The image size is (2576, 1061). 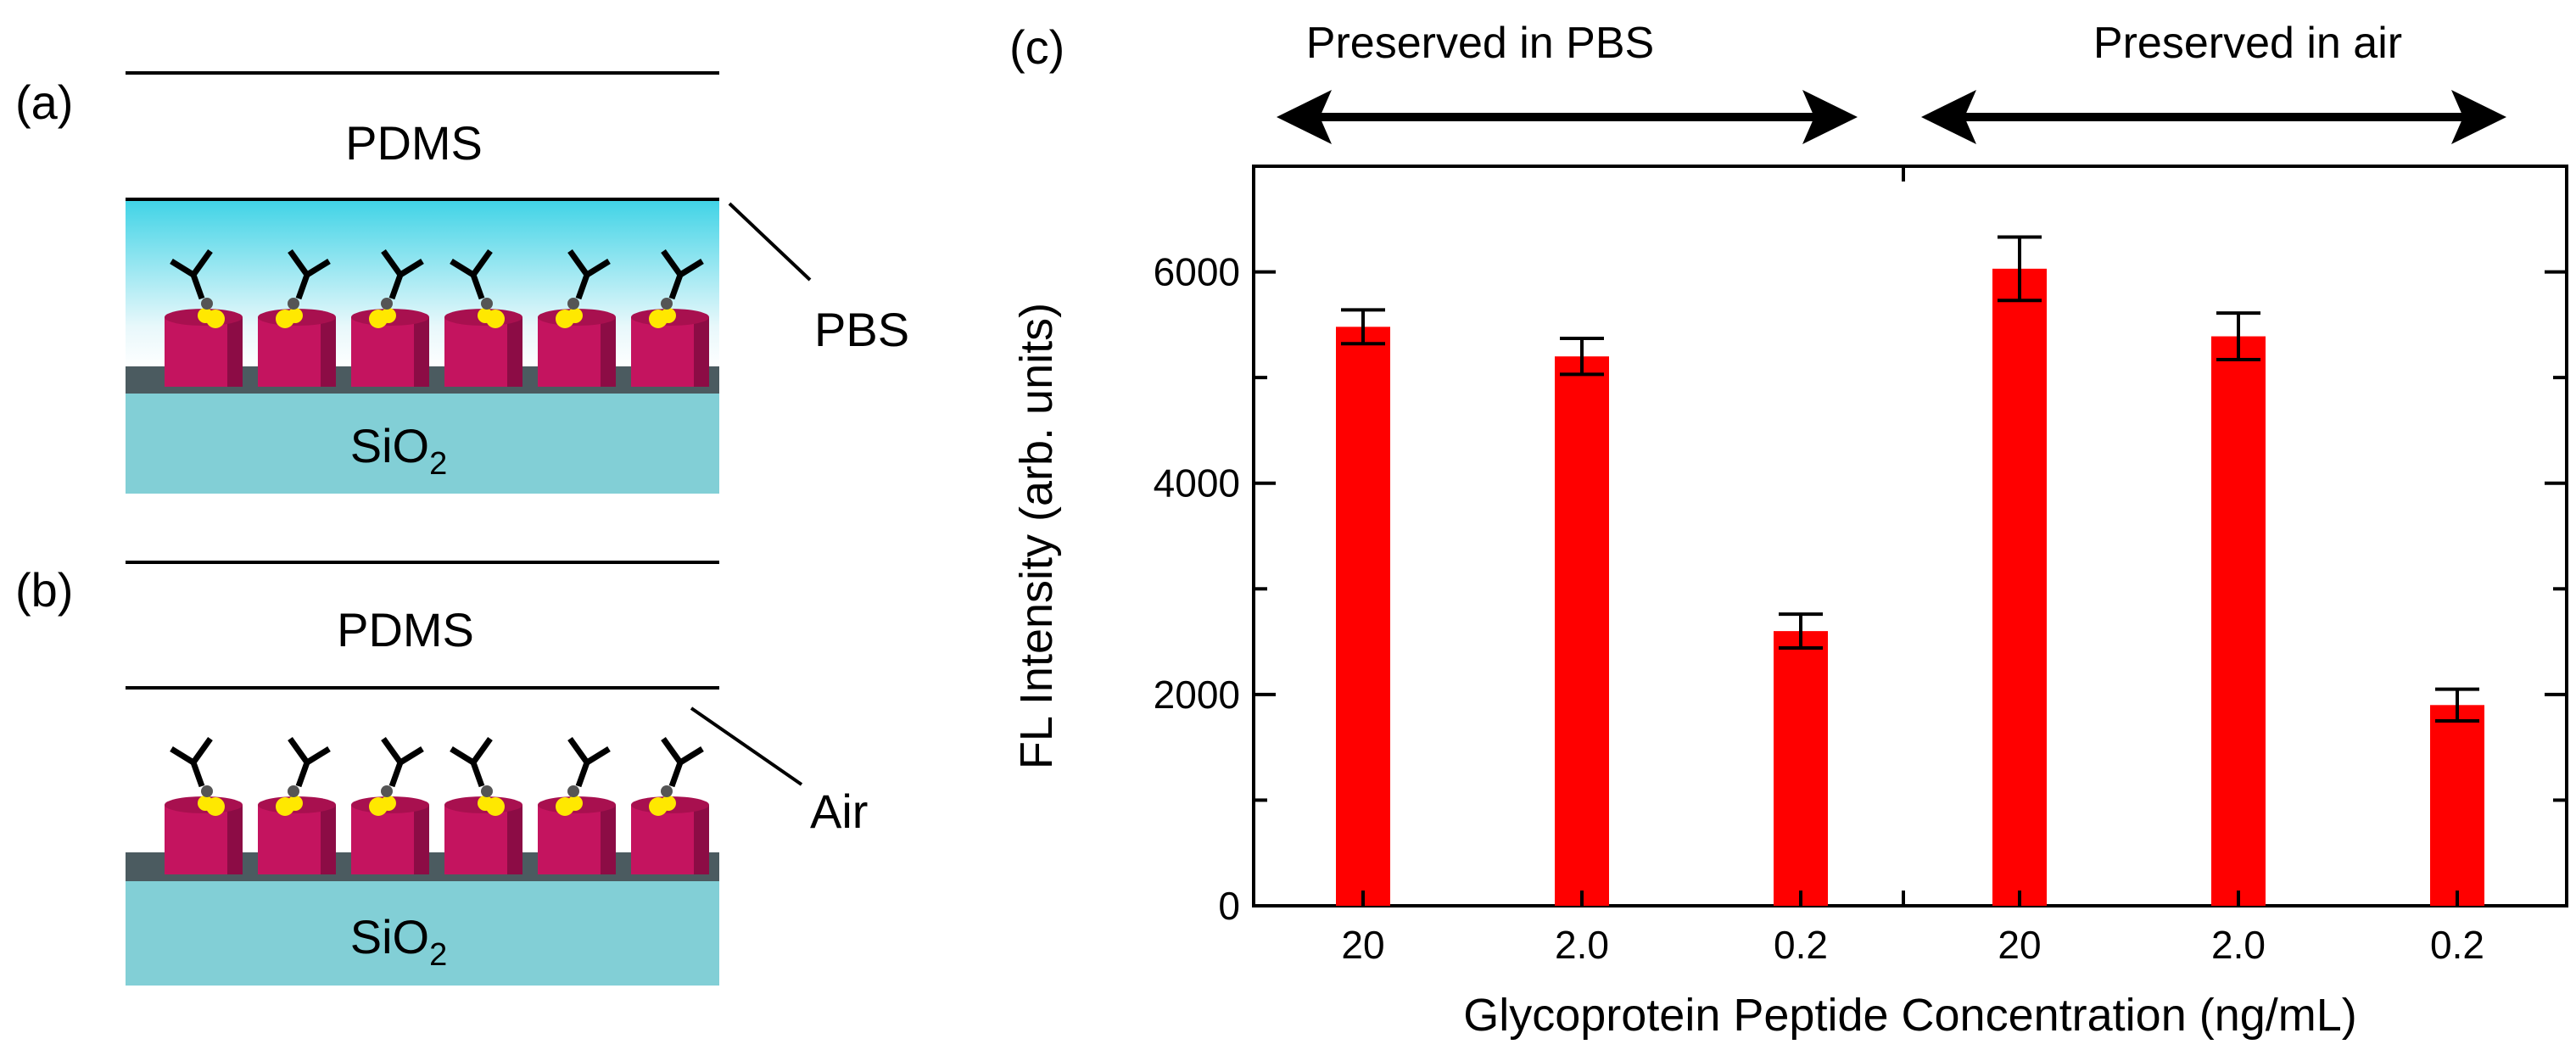 What do you see at coordinates (861, 329) in the screenshot?
I see `pbs-label: PBS` at bounding box center [861, 329].